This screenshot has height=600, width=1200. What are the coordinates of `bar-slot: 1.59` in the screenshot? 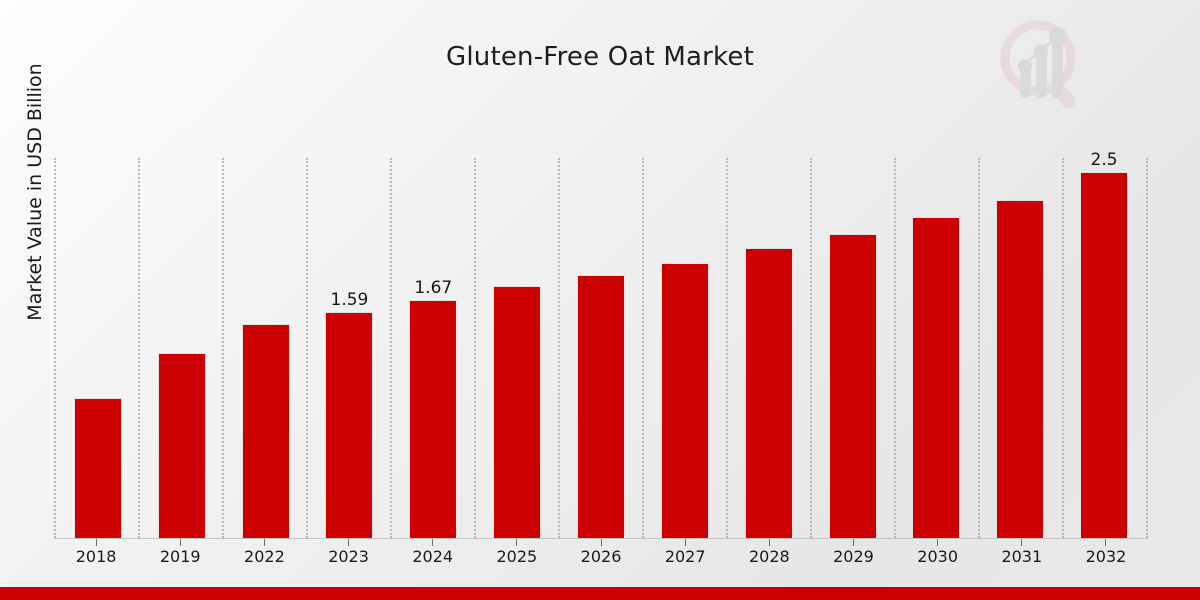 It's located at (350, 348).